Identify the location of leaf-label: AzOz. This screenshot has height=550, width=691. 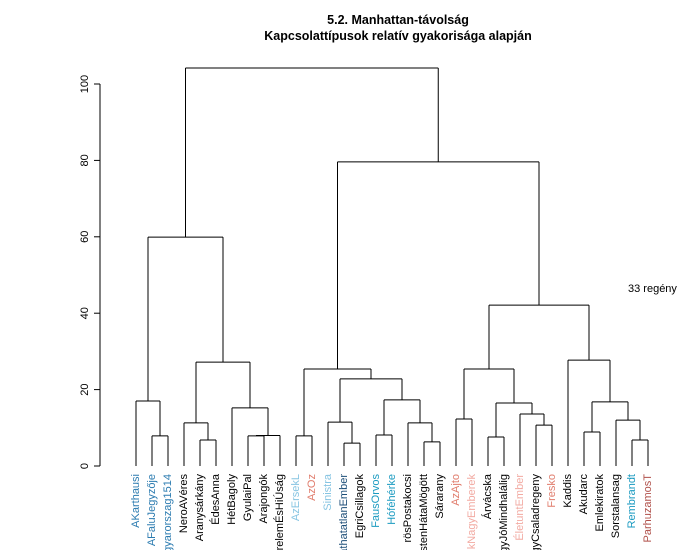
(312, 487).